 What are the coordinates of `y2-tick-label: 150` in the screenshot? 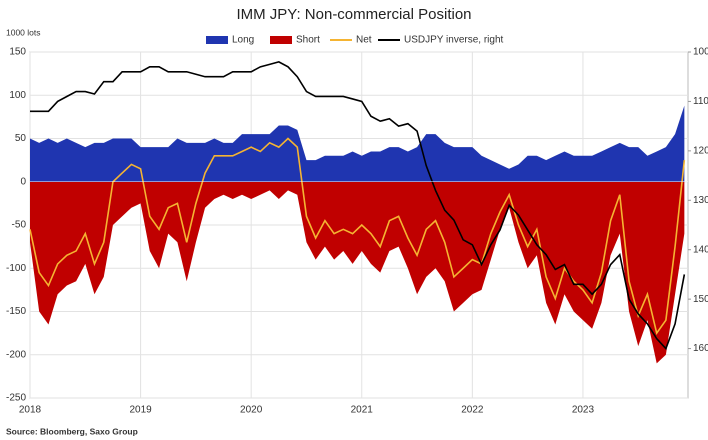 It's located at (700, 299).